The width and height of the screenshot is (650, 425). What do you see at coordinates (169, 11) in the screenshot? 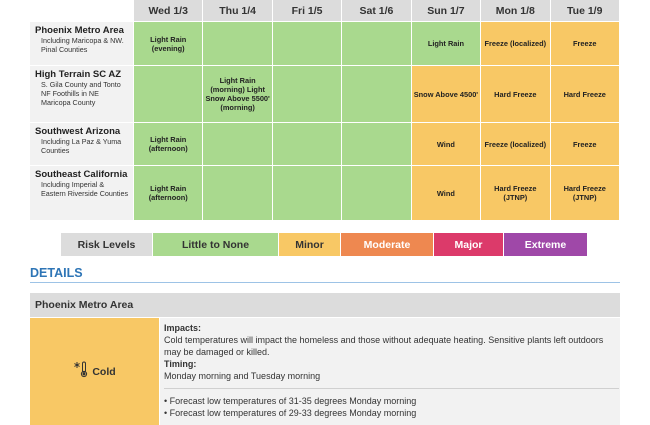
I see `column-header: Wed 1/3` at bounding box center [169, 11].